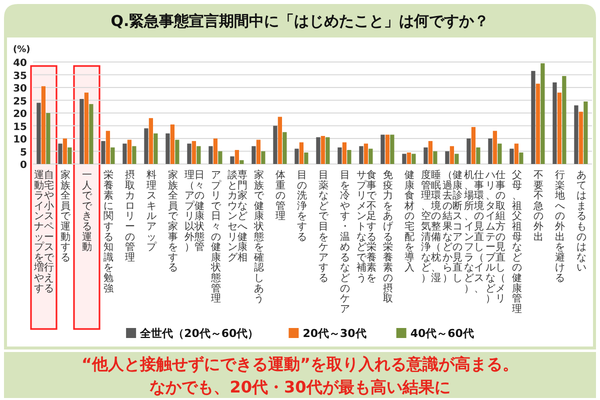 Image resolution: width=600 pixels, height=400 pixels. What do you see at coordinates (44, 232) in the screenshot?
I see `category-label: 自宅や小スペースで行える運動ラインナップを増やす` at bounding box center [44, 232].